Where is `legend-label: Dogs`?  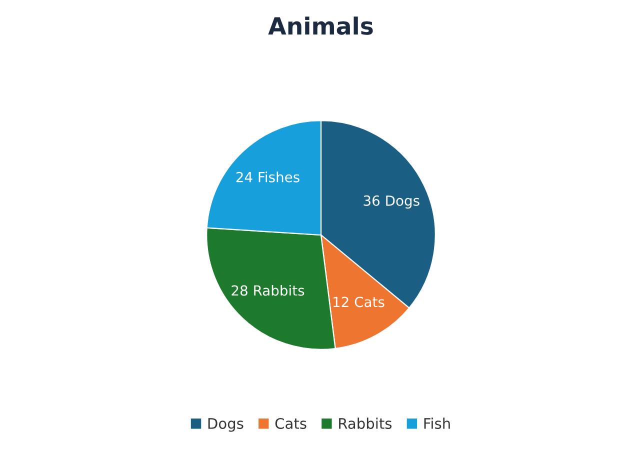
legend-label: Dogs is located at coordinates (226, 425).